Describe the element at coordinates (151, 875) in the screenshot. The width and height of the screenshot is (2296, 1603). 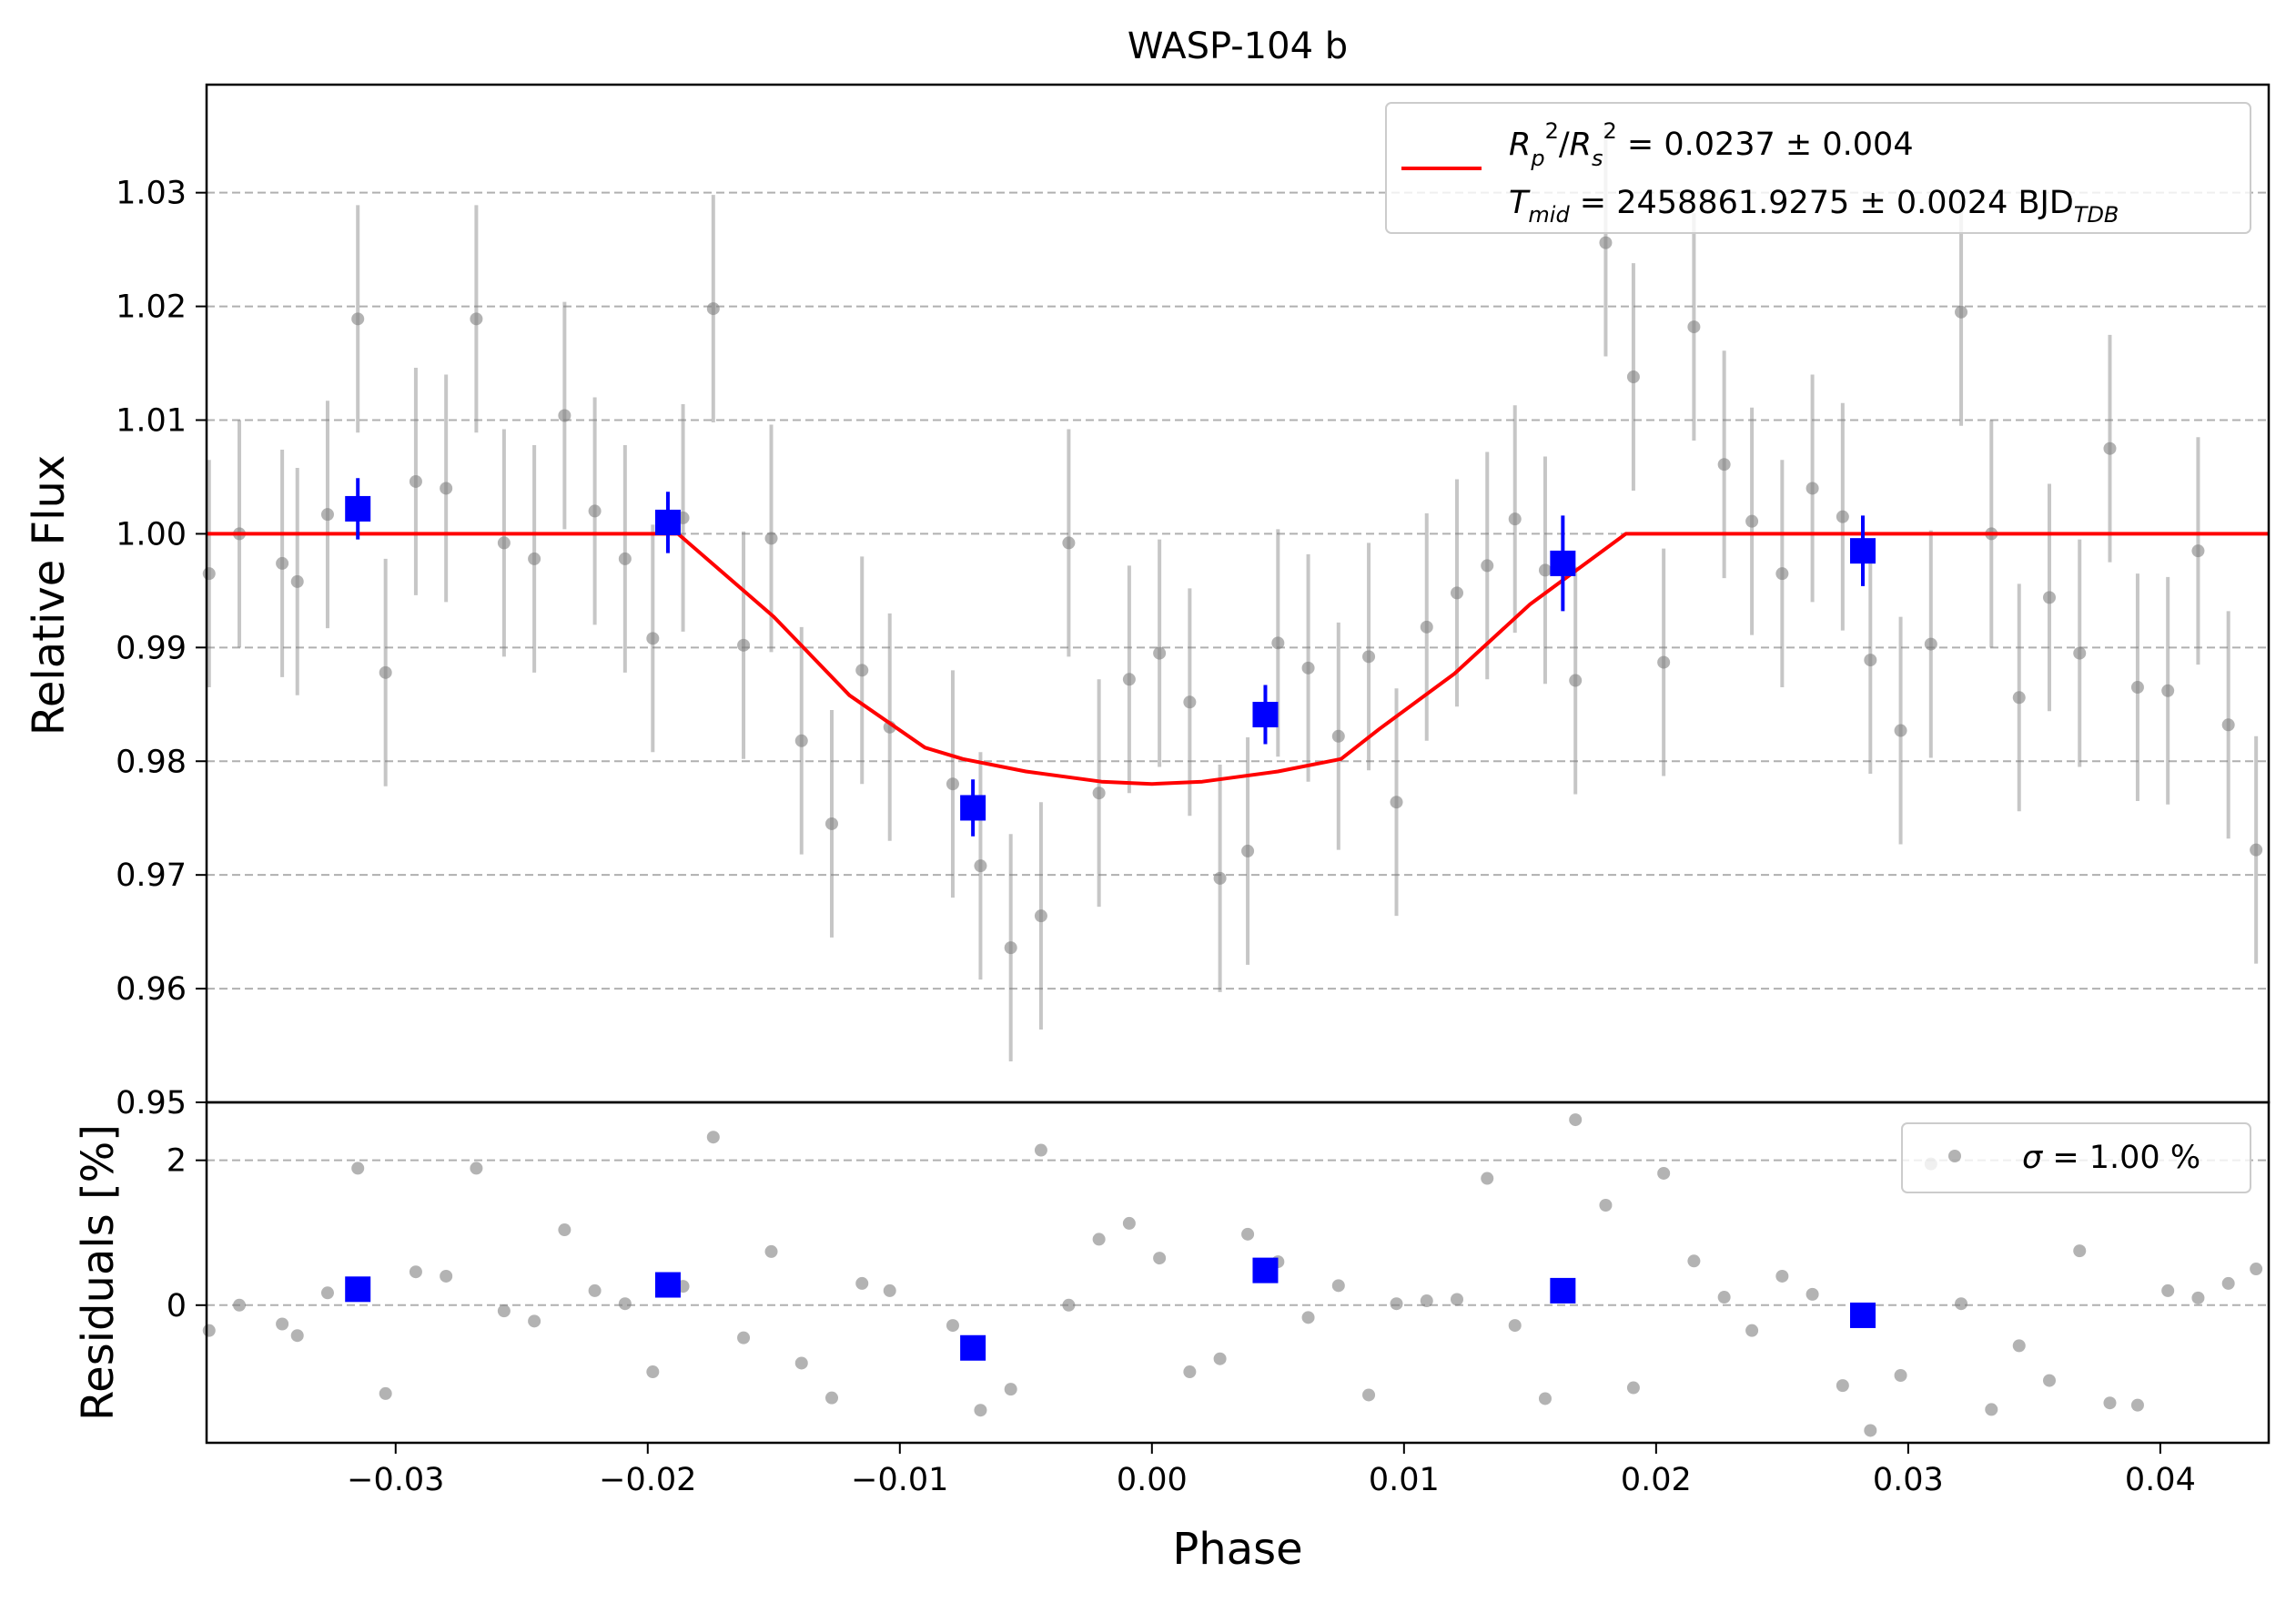
I see `top-y-tick-label: 0.97` at that location.